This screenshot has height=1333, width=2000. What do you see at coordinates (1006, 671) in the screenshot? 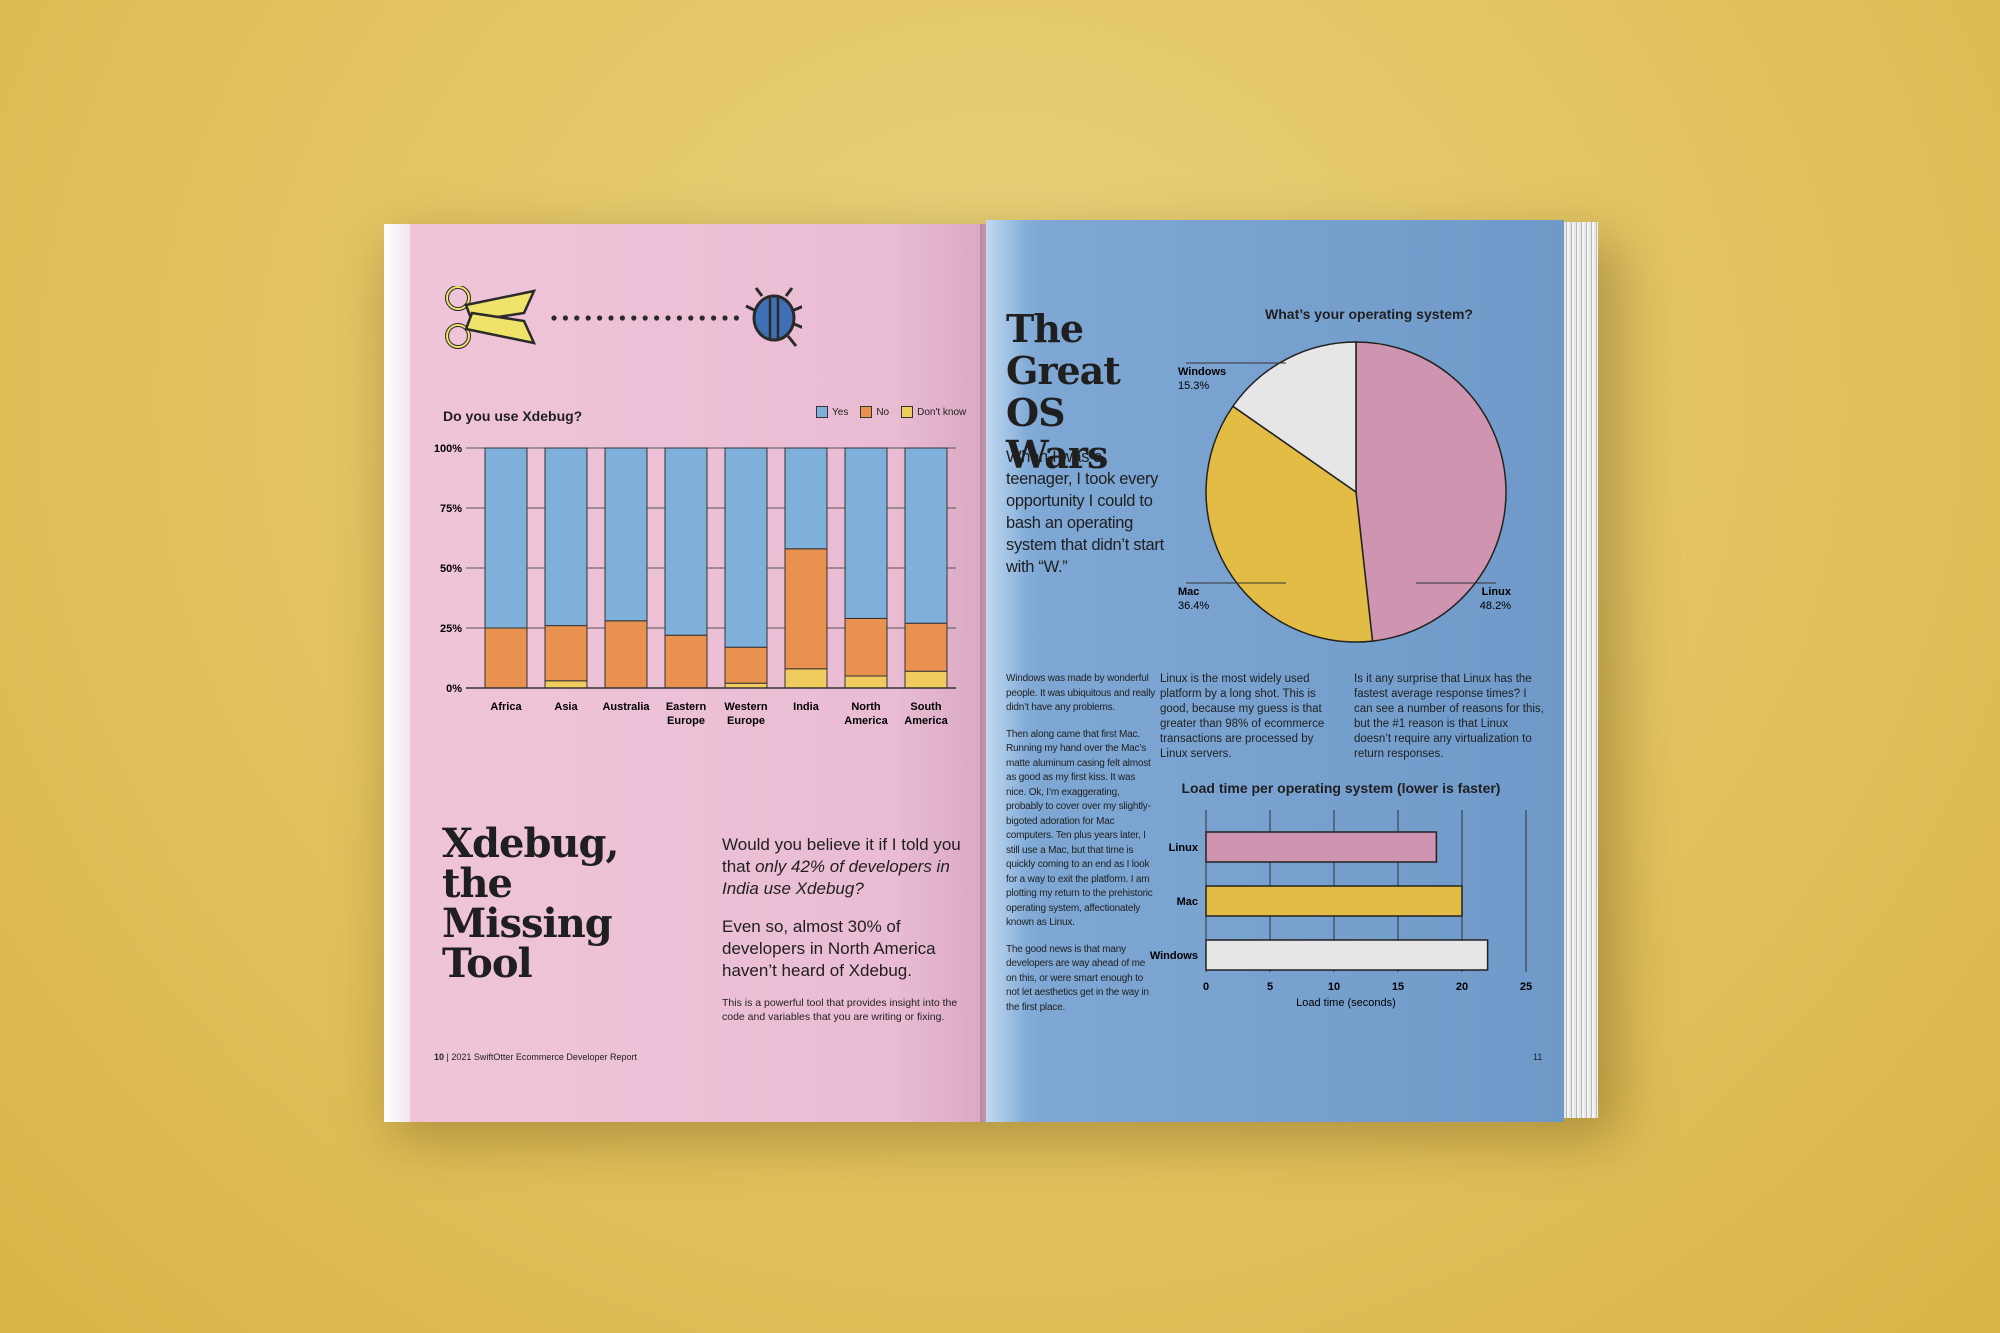
I see `right-gutter` at bounding box center [1006, 671].